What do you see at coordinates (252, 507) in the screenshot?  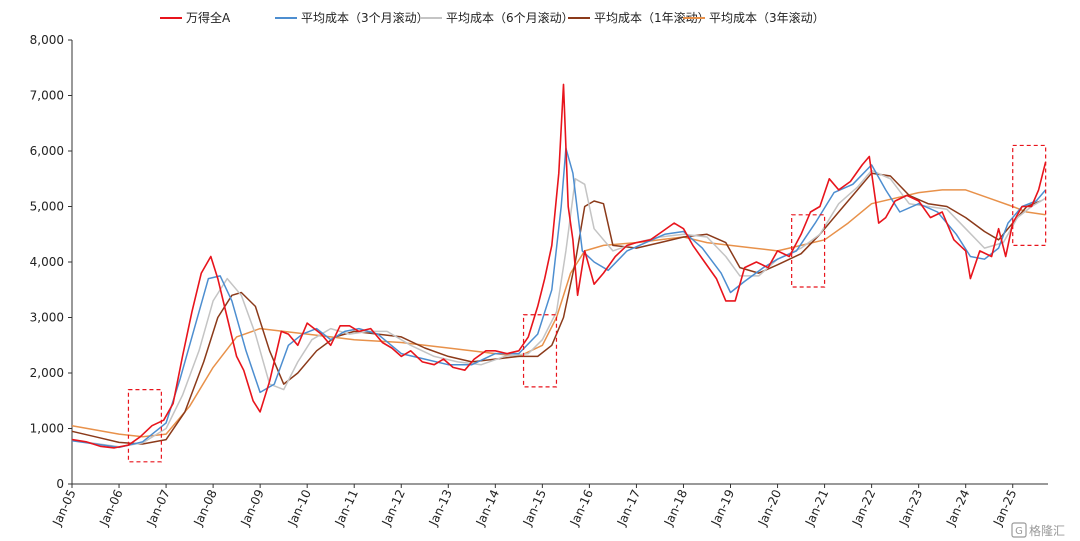 I see `x-tick-label: Jan-09` at bounding box center [252, 507].